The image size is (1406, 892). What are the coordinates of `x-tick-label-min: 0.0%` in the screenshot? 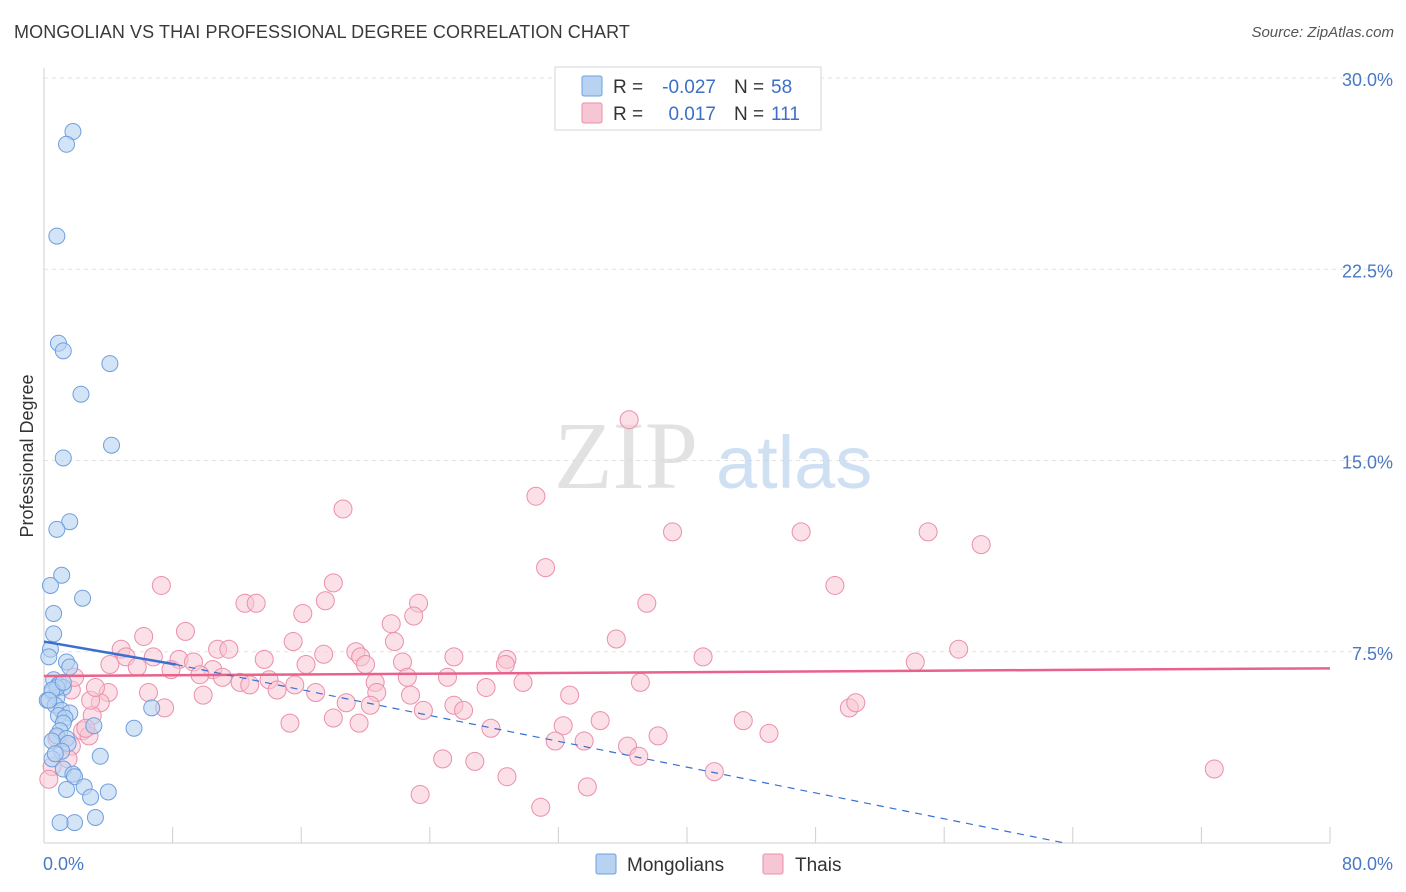 It's located at (63, 864).